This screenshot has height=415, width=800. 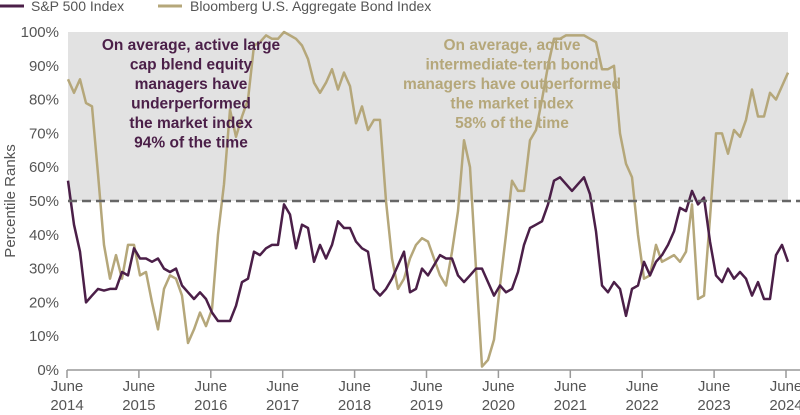 I want to click on x-tick-year: 2017, so click(x=282, y=405).